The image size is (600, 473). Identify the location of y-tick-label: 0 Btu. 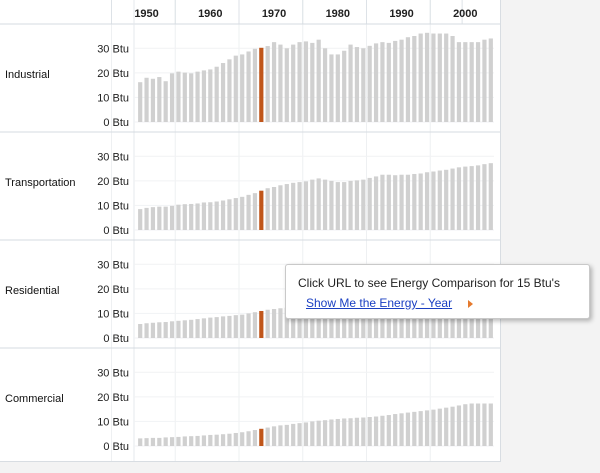
(116, 447).